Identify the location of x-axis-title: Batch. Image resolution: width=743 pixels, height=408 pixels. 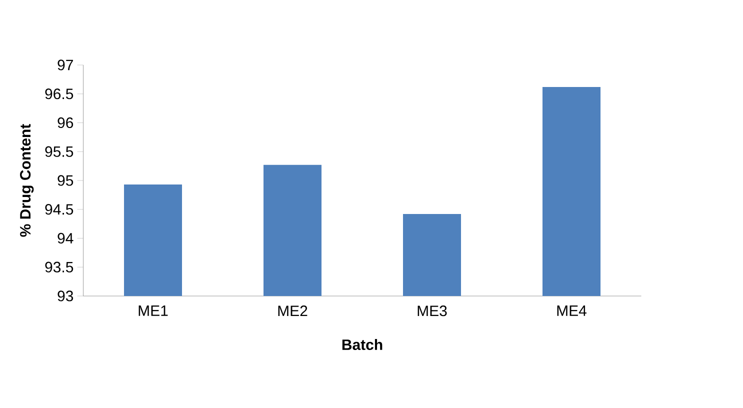
(362, 344).